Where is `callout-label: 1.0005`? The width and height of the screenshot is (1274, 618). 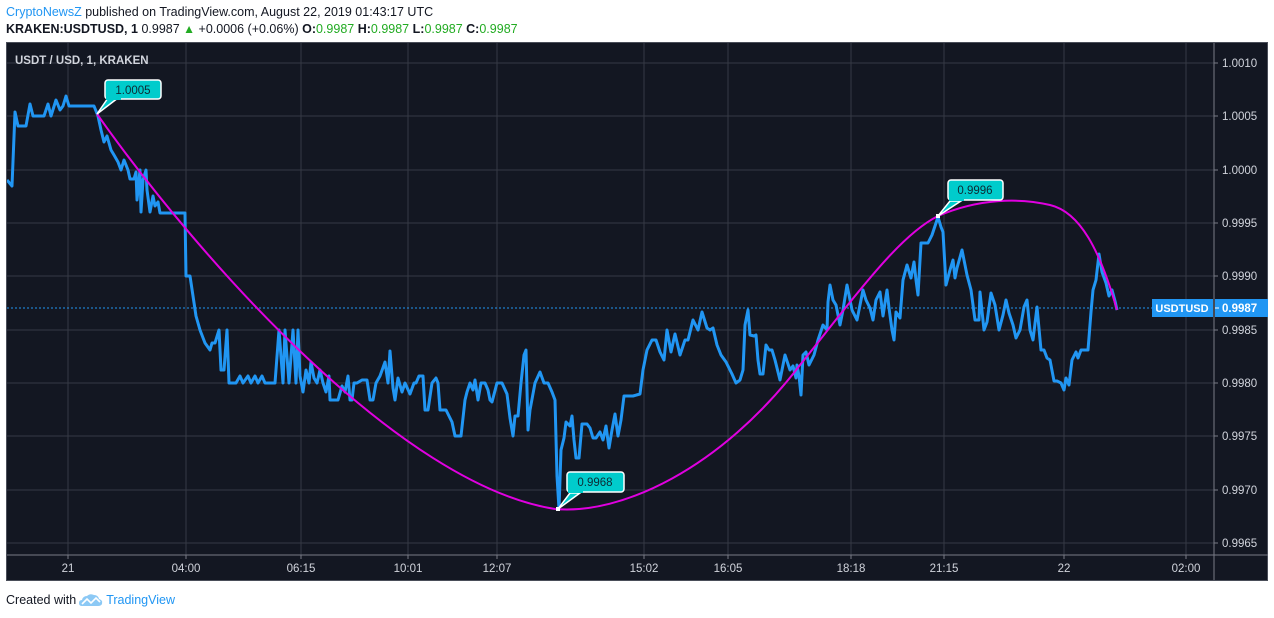 callout-label: 1.0005 is located at coordinates (132, 91).